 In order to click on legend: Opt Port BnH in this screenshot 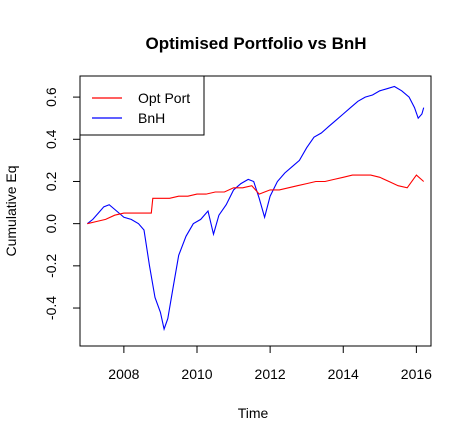, I will do `click(142, 105)`.